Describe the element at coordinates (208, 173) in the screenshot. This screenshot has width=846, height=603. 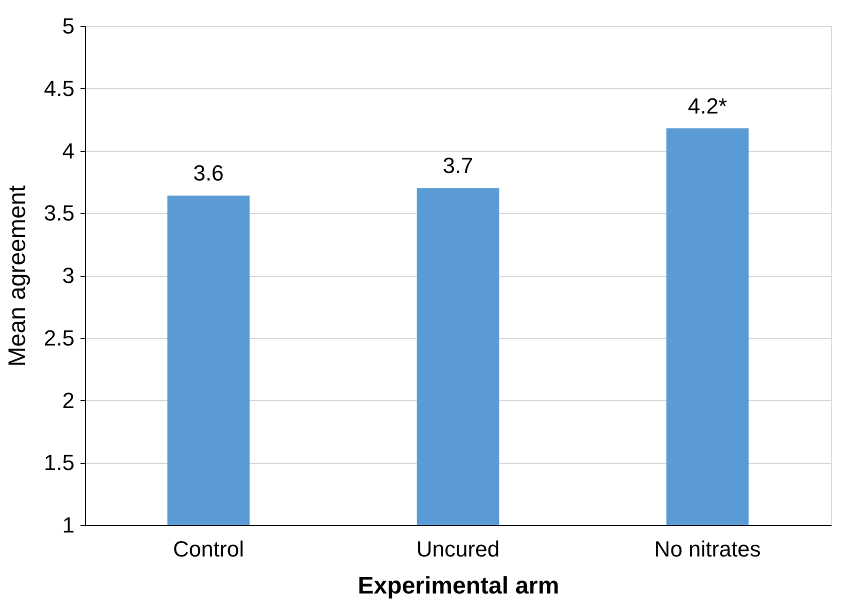
I see `data-label: 3.6` at that location.